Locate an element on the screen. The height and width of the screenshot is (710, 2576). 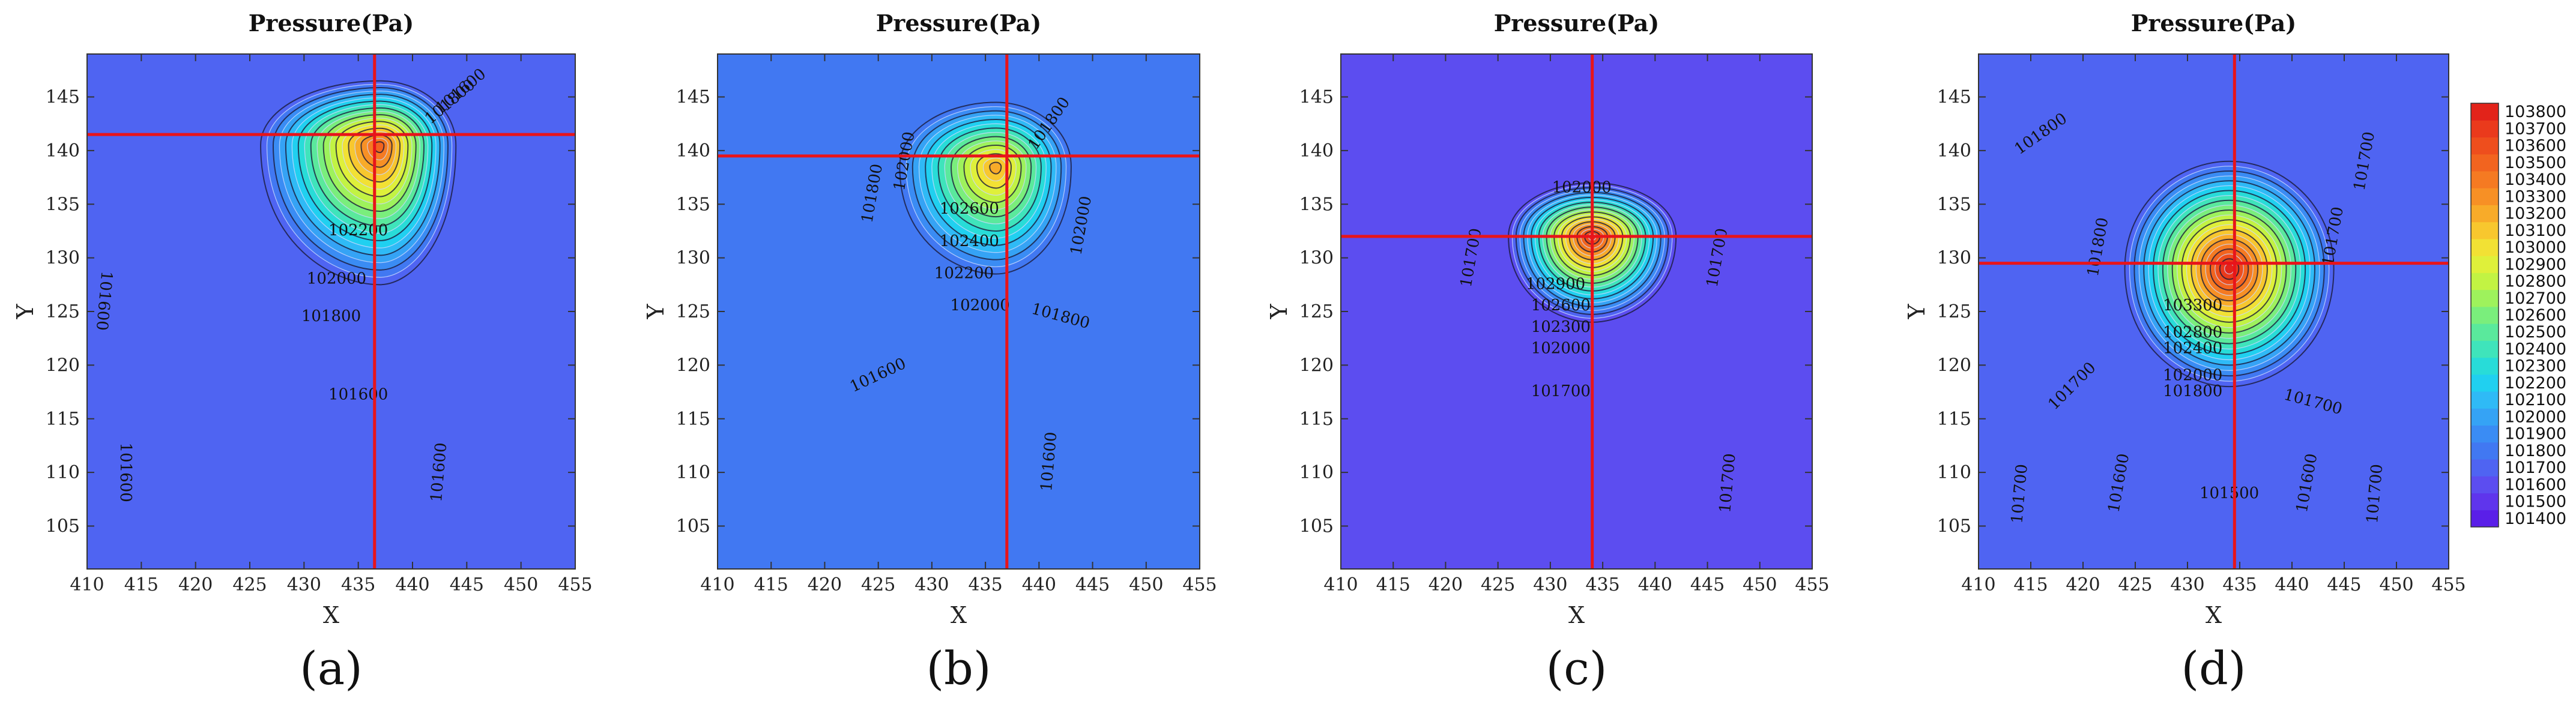
panel-label: (d) is located at coordinates (2213, 668).